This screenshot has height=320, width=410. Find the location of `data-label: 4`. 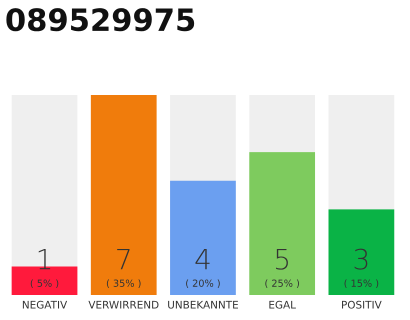

data-label: 4 is located at coordinates (202, 259).